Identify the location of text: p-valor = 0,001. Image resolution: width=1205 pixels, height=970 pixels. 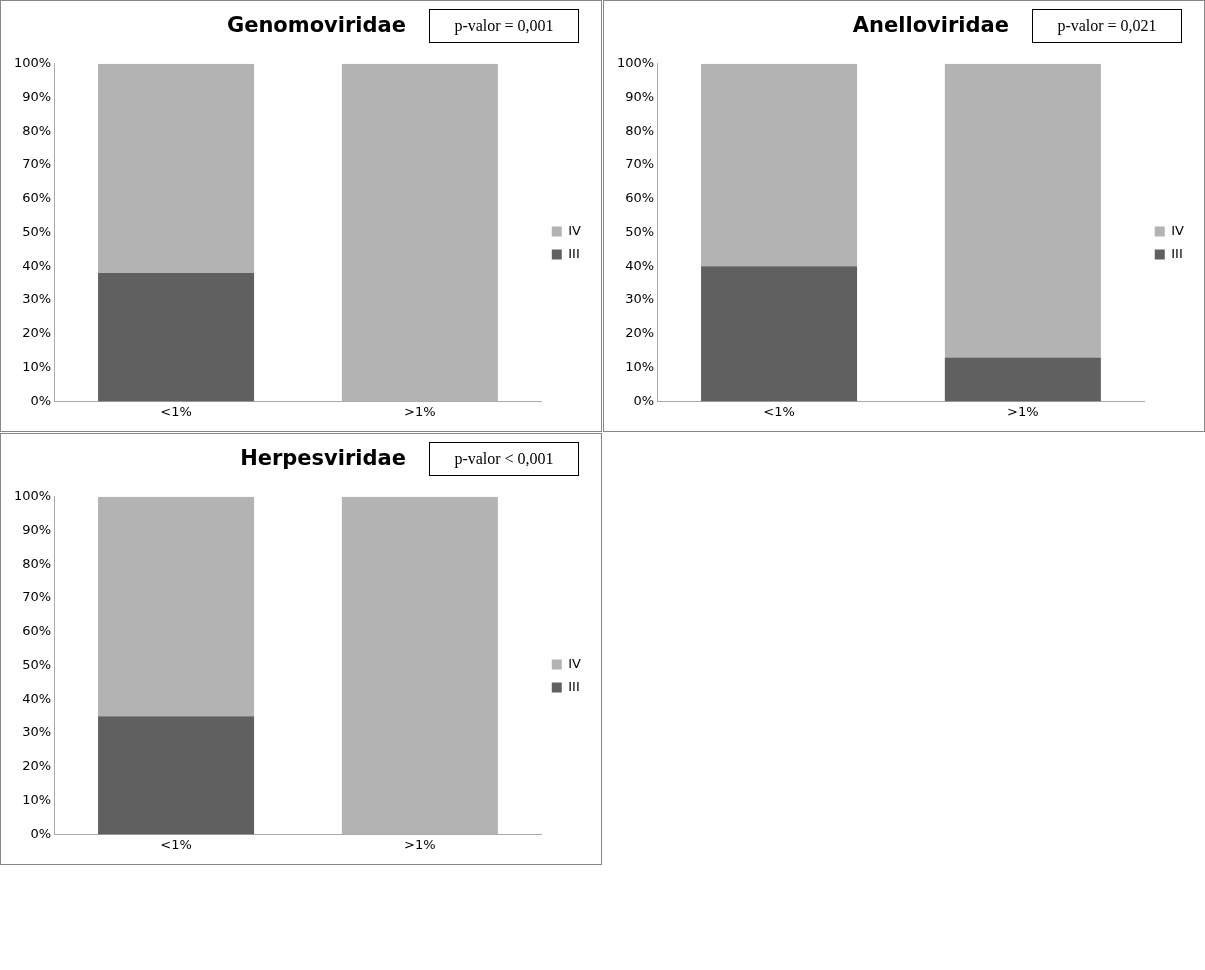
(504, 26).